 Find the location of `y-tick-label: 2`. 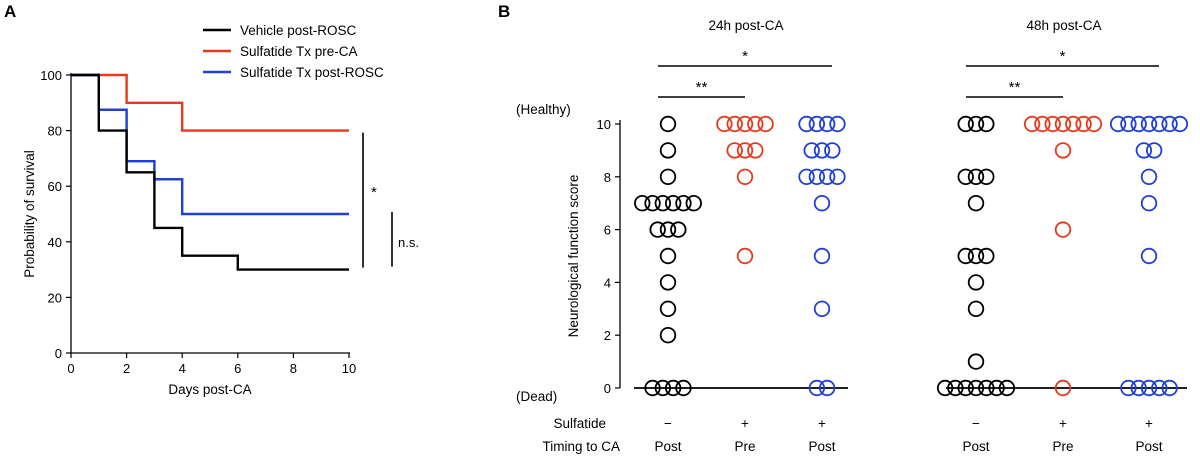

y-tick-label: 2 is located at coordinates (607, 335).